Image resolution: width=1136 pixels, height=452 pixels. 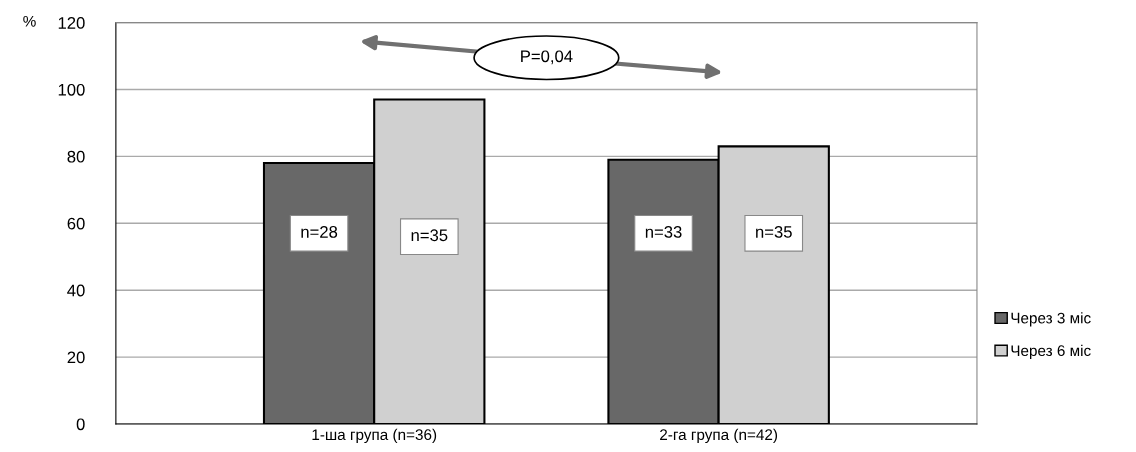 What do you see at coordinates (80, 424) in the screenshot?
I see `y-tick-label: 0` at bounding box center [80, 424].